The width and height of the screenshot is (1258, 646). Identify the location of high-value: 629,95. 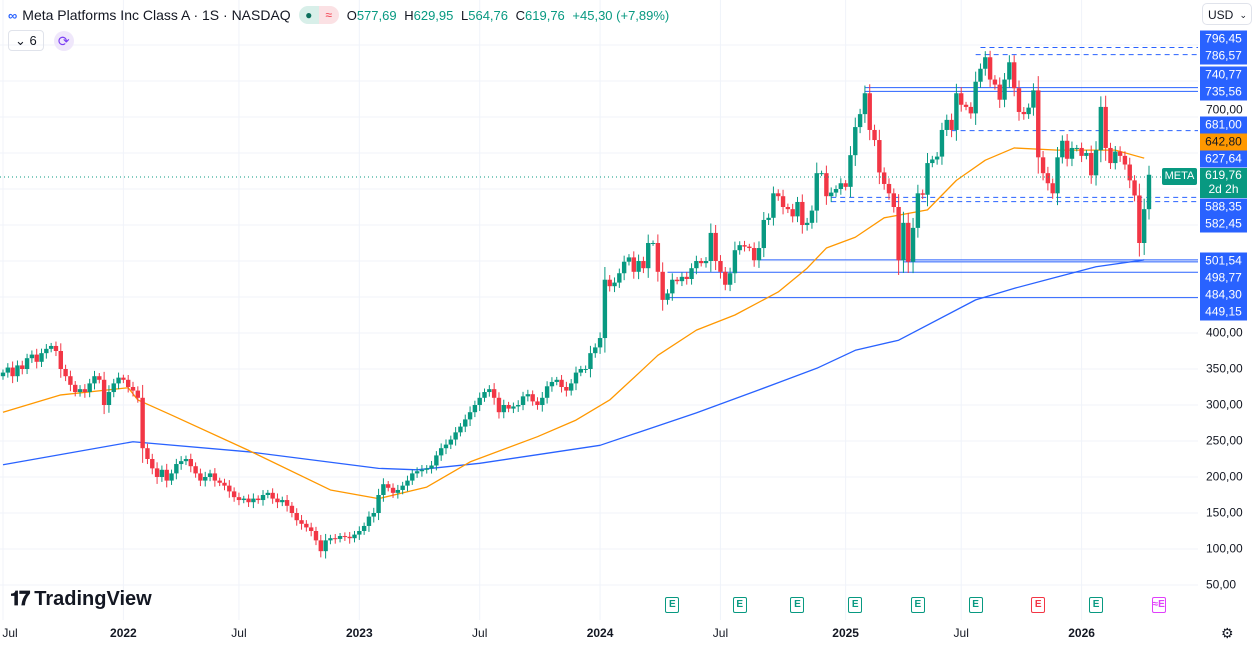
(433, 15).